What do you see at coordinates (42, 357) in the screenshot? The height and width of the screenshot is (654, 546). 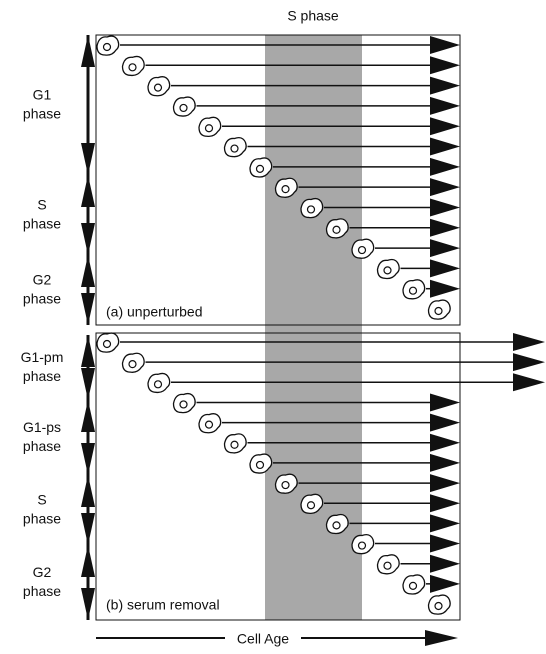 I see `phase-label: G1-pm` at bounding box center [42, 357].